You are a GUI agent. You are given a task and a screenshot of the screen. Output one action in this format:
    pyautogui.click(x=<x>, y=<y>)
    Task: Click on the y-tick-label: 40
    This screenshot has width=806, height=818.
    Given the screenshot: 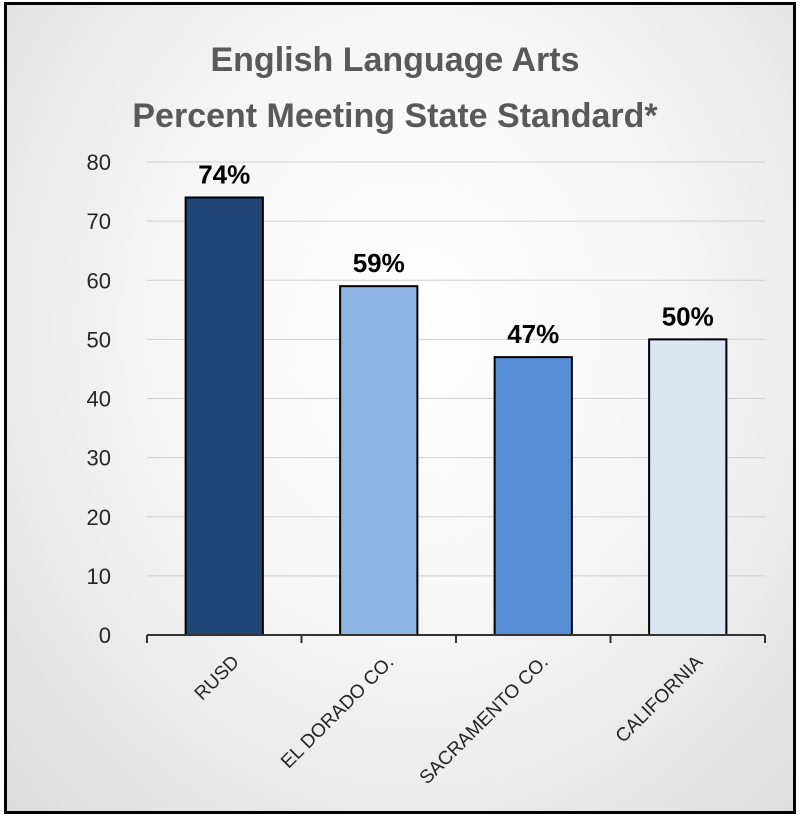 What is the action you would take?
    pyautogui.click(x=99, y=399)
    